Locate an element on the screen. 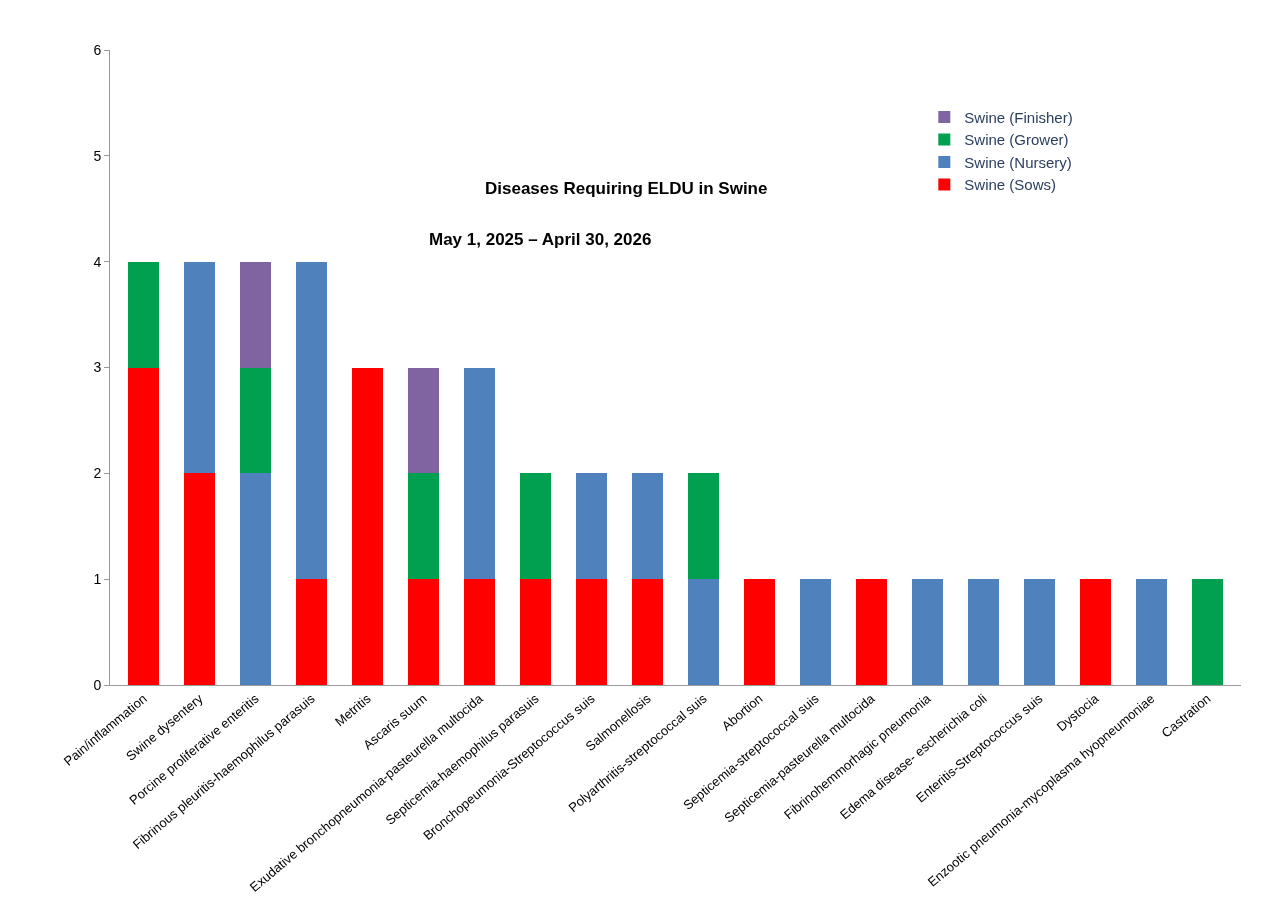 This screenshot has width=1281, height=907. y-tick-label: 6 is located at coordinates (97, 49).